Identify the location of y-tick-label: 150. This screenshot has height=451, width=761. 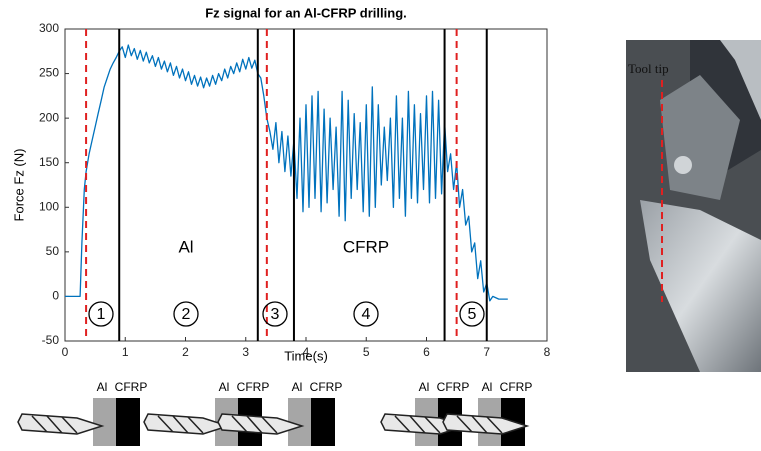
(49, 162).